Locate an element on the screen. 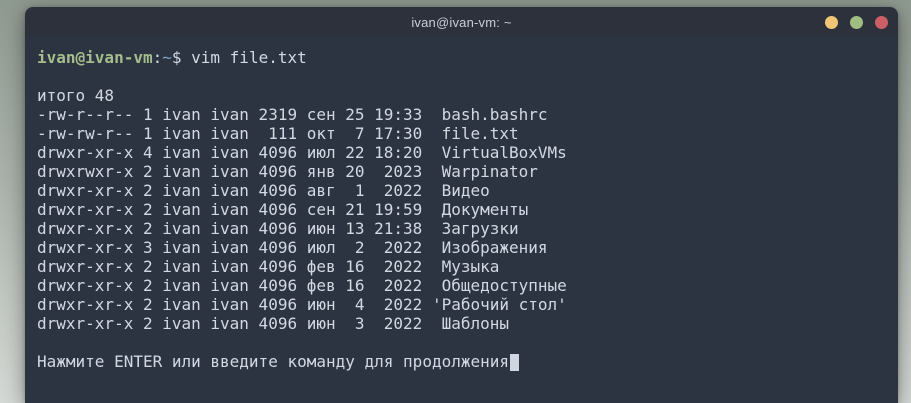 This screenshot has width=911, height=403. prompt-dollar: $ is located at coordinates (181, 57).